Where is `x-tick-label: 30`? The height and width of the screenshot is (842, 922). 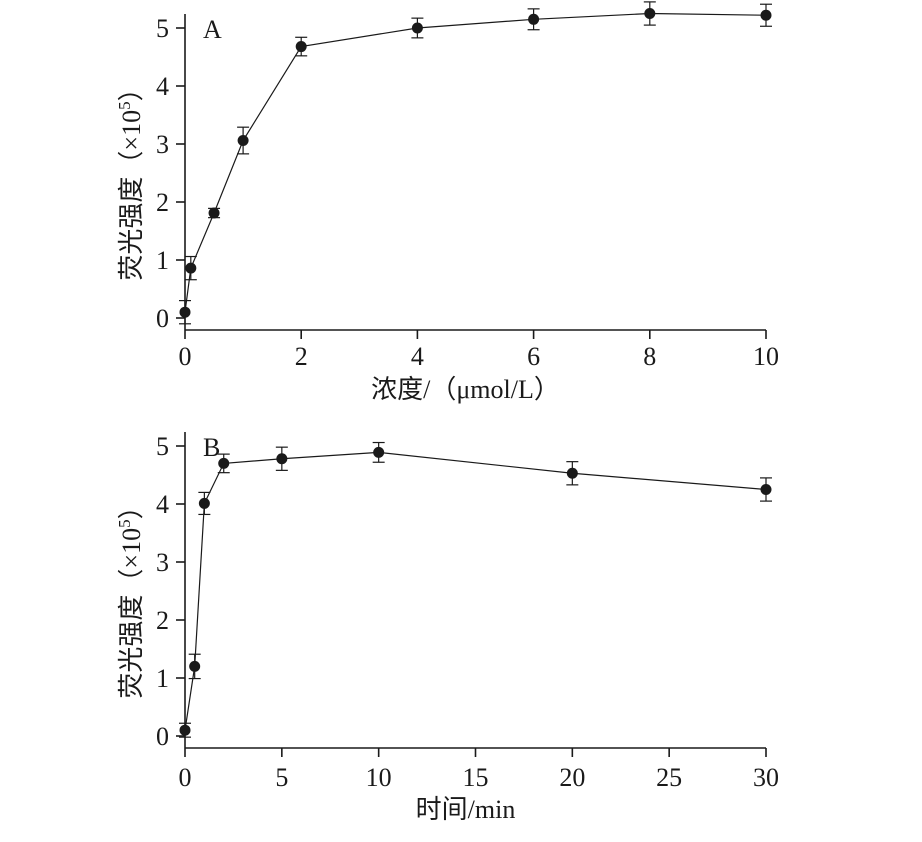
x-tick-label: 30 is located at coordinates (766, 777).